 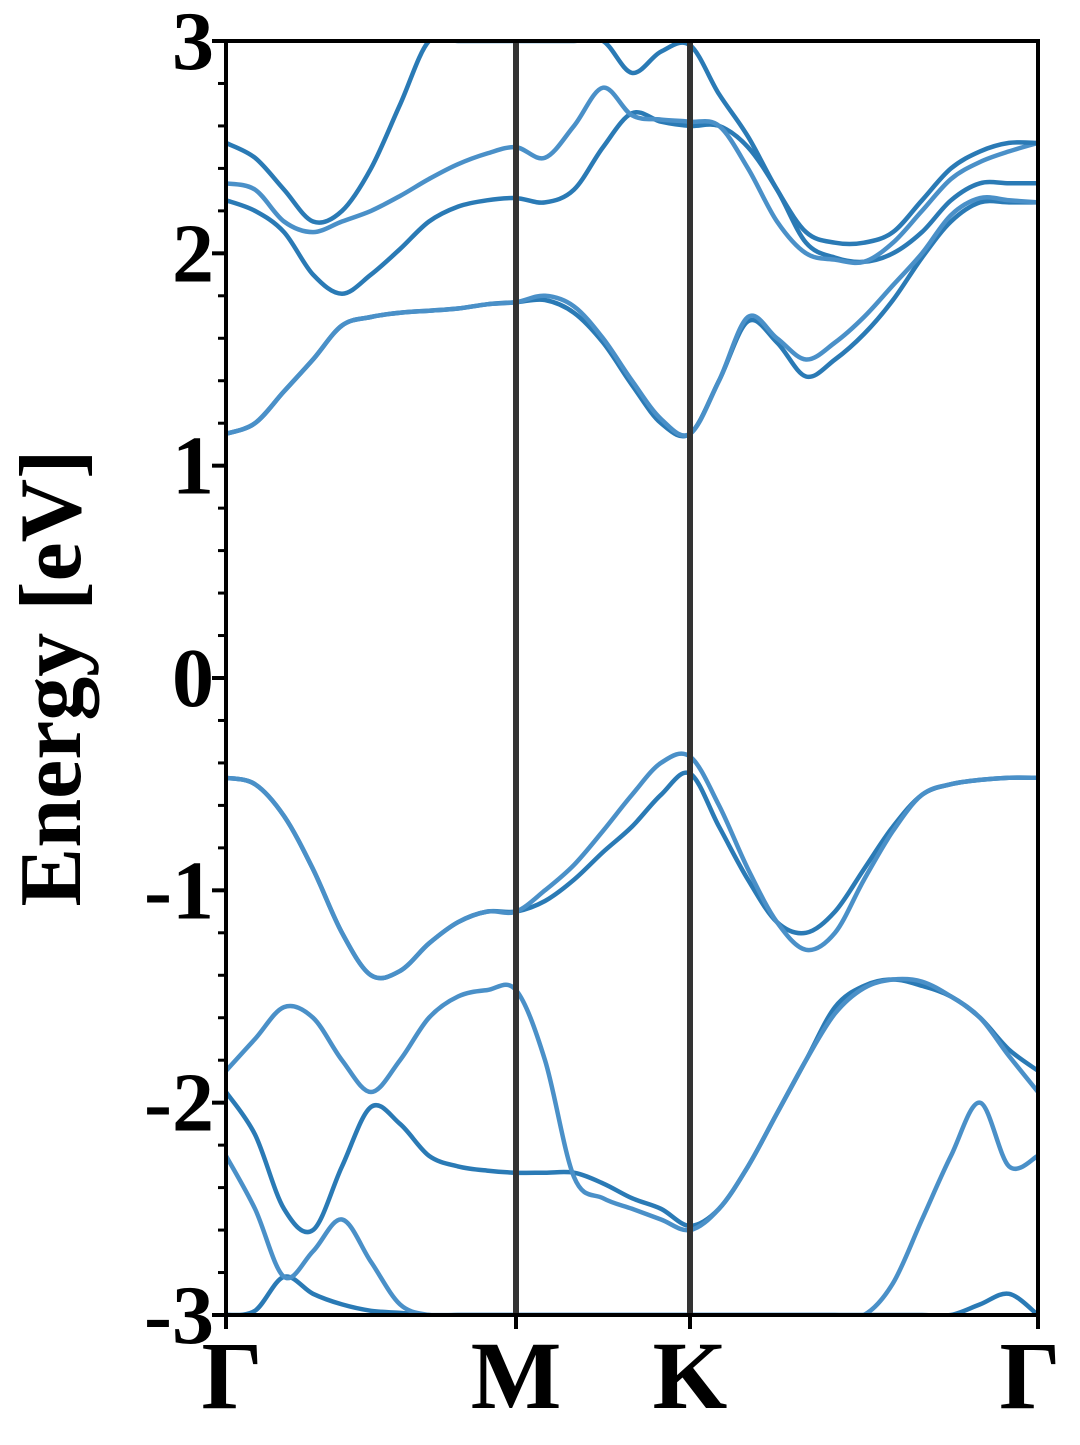 What do you see at coordinates (603, 678) in the screenshot?
I see `dividers-layer` at bounding box center [603, 678].